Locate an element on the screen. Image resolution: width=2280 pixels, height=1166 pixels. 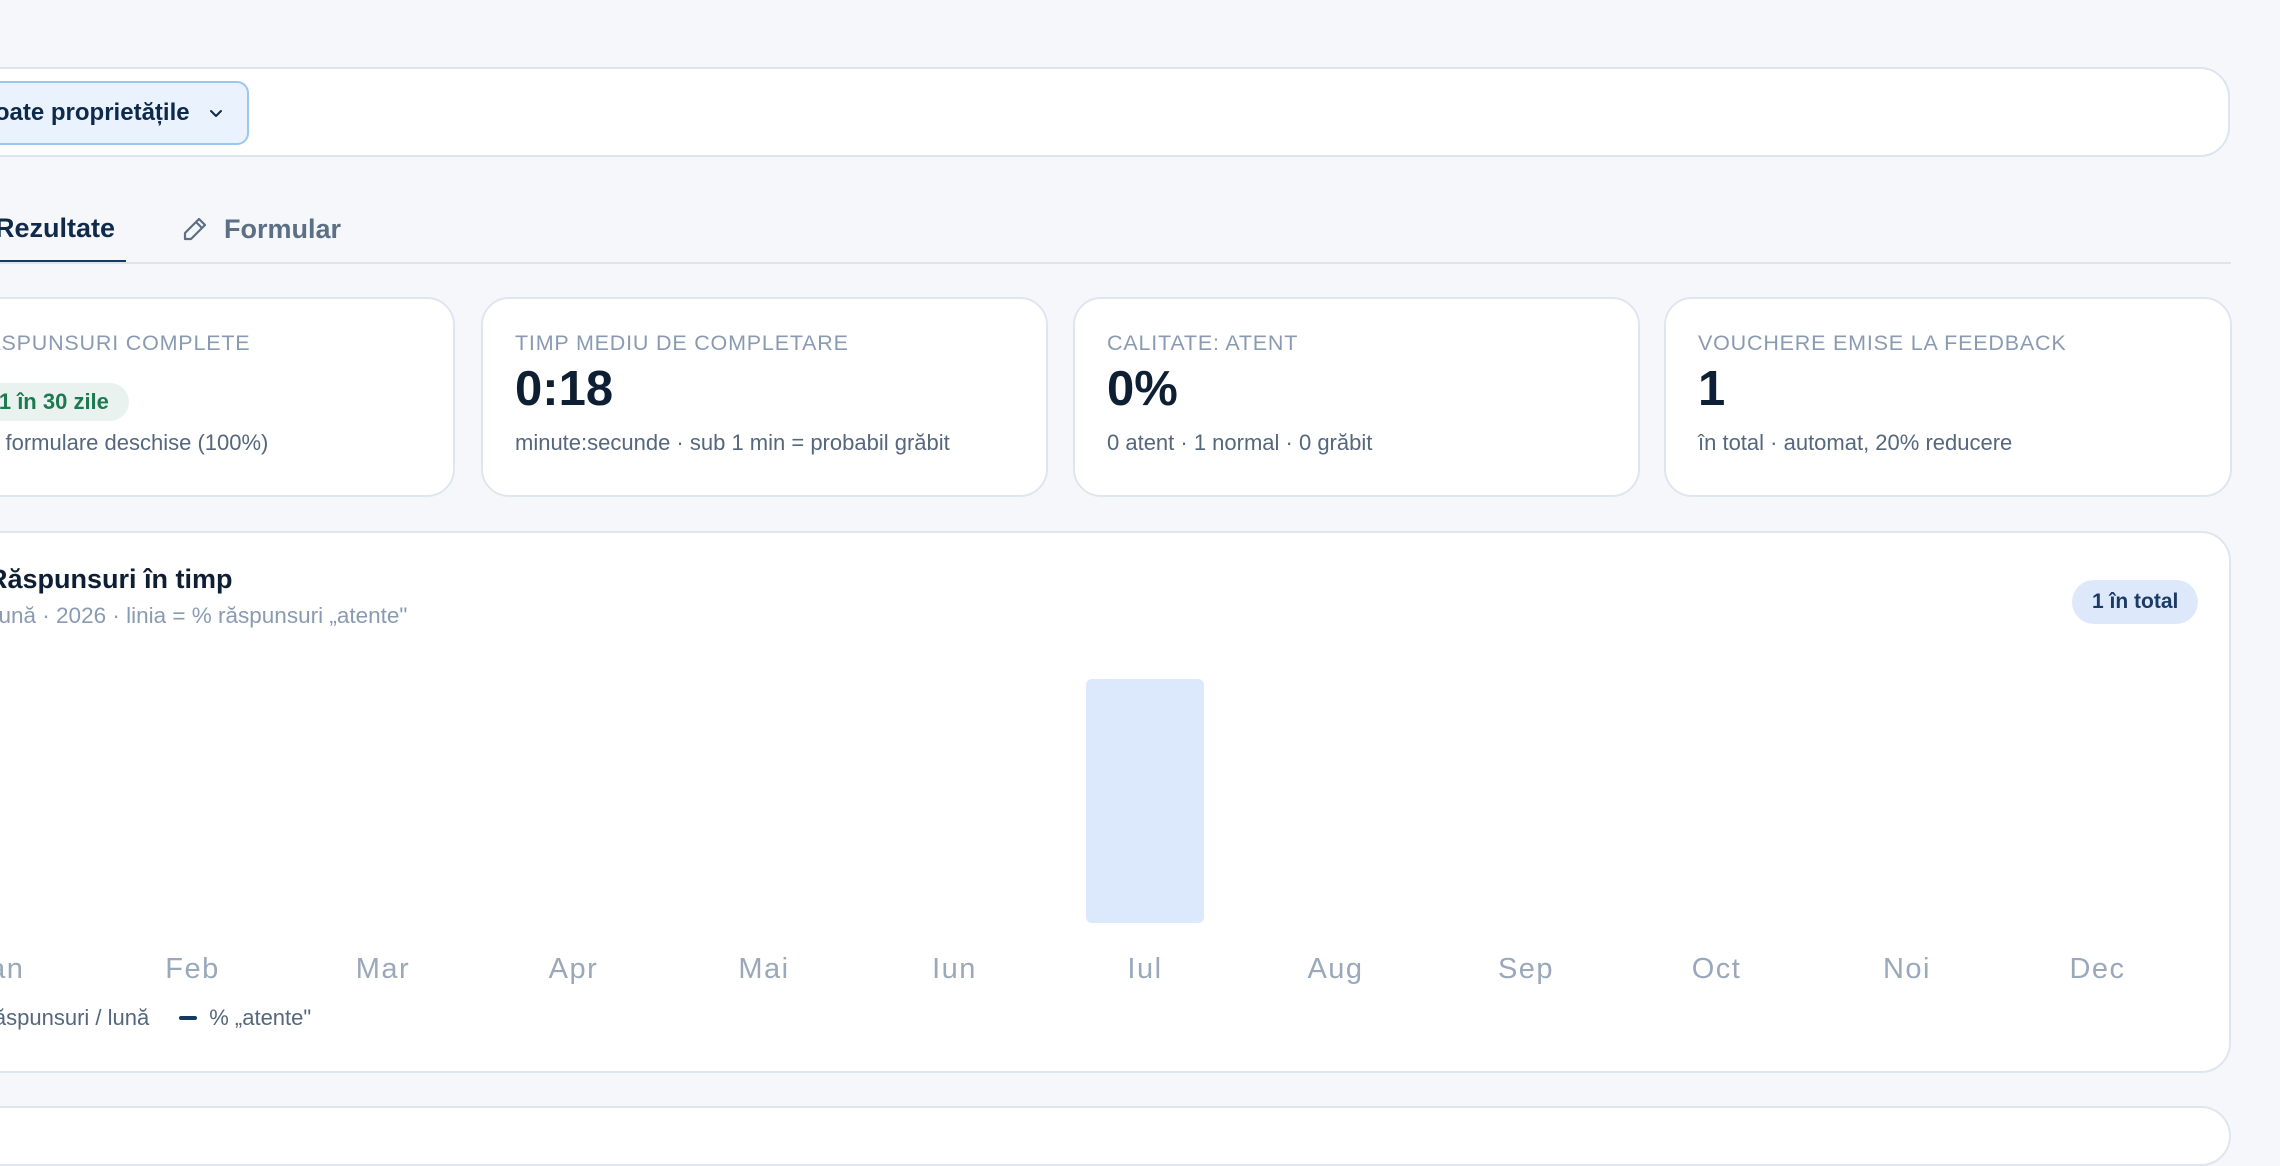
stat-label: CALITATE: ATENT is located at coordinates (1203, 343).